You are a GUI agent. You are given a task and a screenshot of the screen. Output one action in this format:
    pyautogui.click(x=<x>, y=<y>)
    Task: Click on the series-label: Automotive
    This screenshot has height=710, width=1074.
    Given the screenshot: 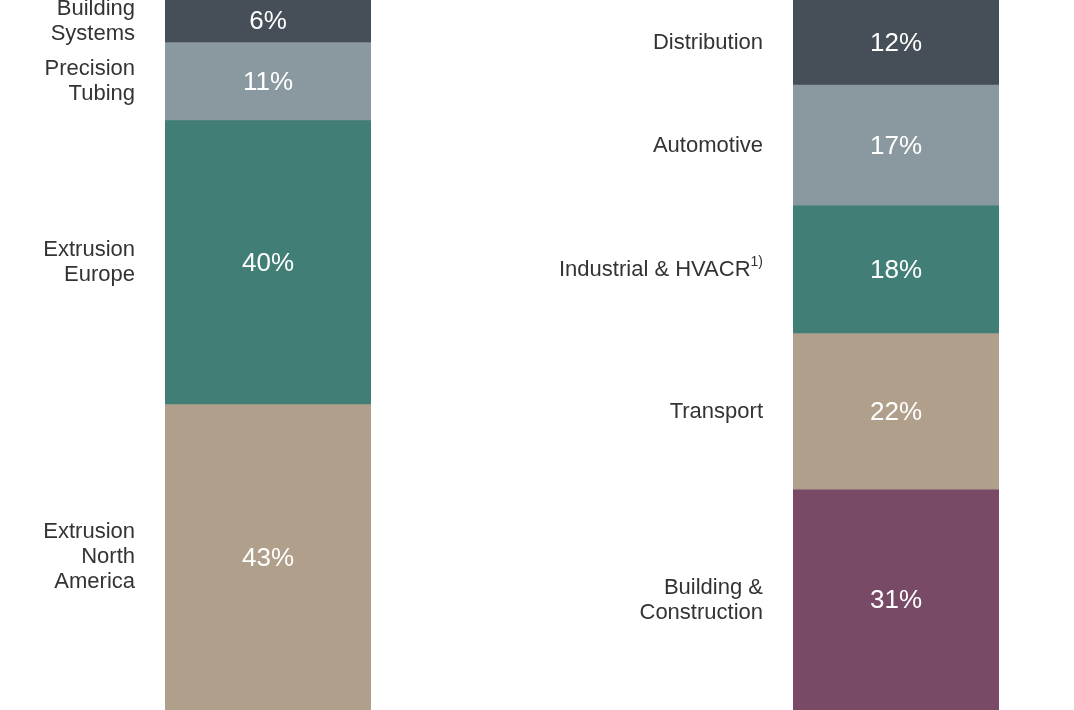 What is the action you would take?
    pyautogui.click(x=708, y=144)
    